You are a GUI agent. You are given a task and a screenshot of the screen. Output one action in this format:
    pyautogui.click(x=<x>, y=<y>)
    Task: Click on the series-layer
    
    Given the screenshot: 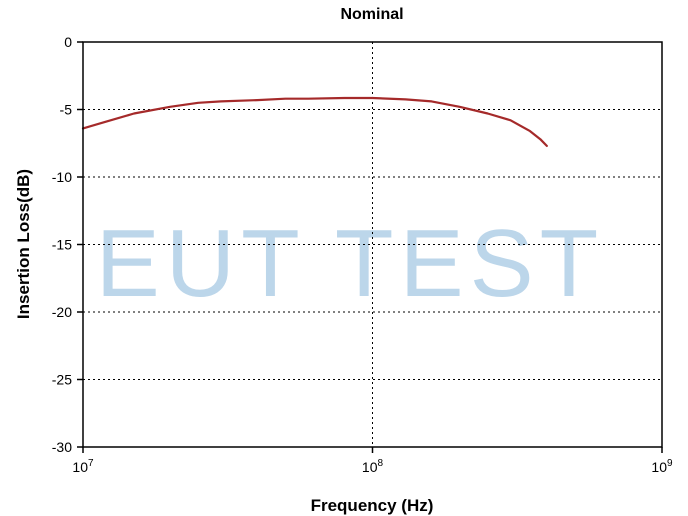 What is the action you would take?
    pyautogui.click(x=314, y=121)
    